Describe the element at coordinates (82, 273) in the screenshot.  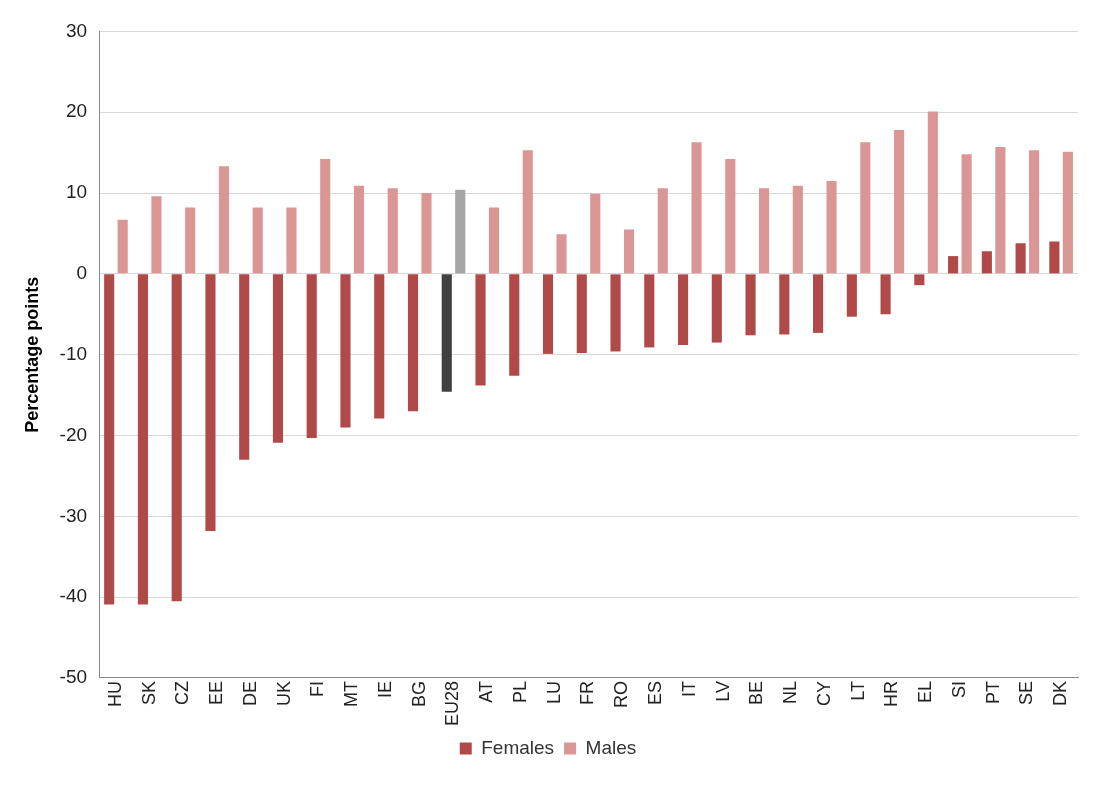
I see `y-tick-label: 0` at that location.